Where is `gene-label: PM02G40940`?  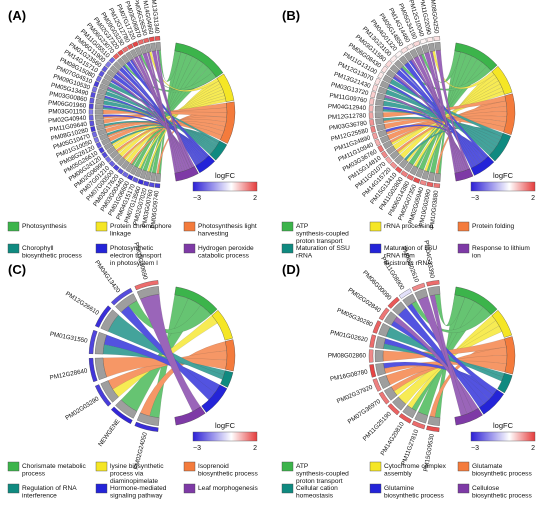
gene-label: PM02G40940 is located at coordinates (67, 120).